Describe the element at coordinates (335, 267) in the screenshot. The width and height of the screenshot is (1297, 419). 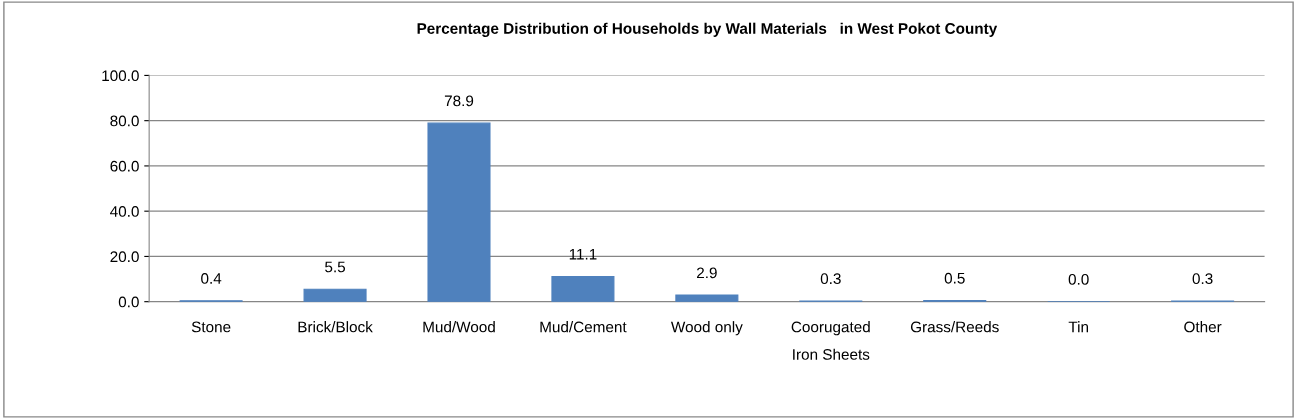
I see `data-label: 5.5` at that location.